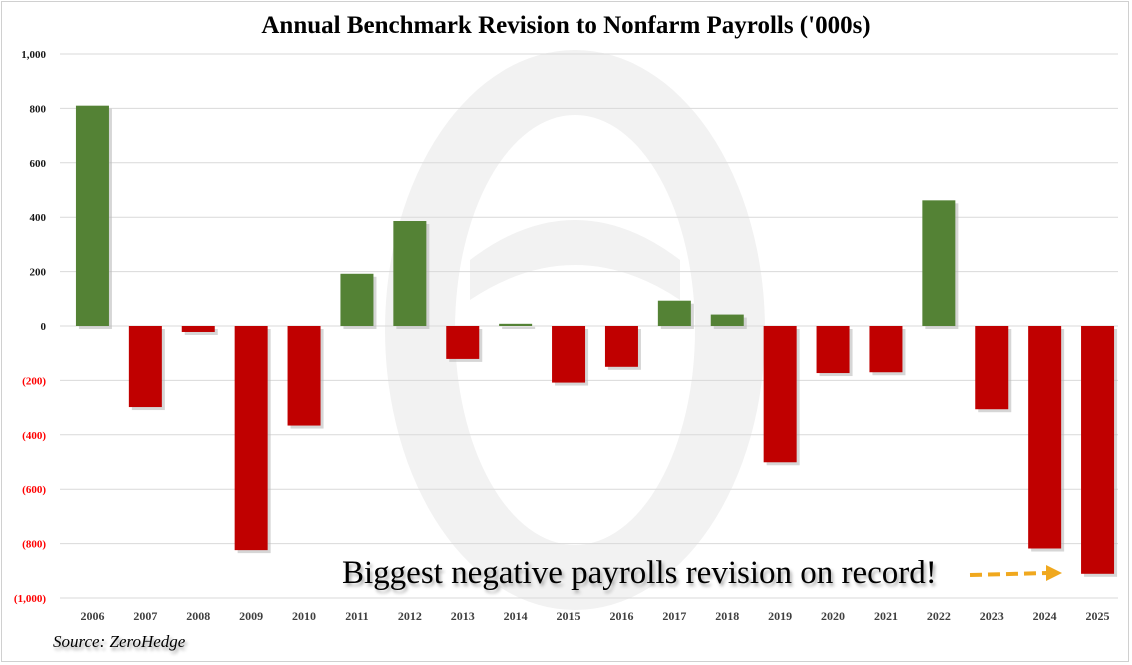 This screenshot has width=1132, height=665. Describe the element at coordinates (304, 376) in the screenshot. I see `bar-2010` at that location.